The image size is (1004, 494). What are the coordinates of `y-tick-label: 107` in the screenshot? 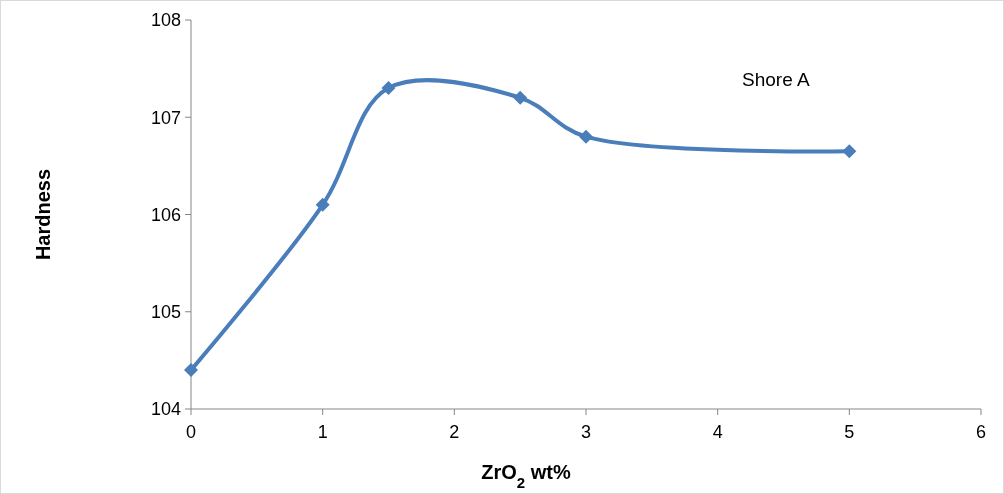 It's located at (165, 117).